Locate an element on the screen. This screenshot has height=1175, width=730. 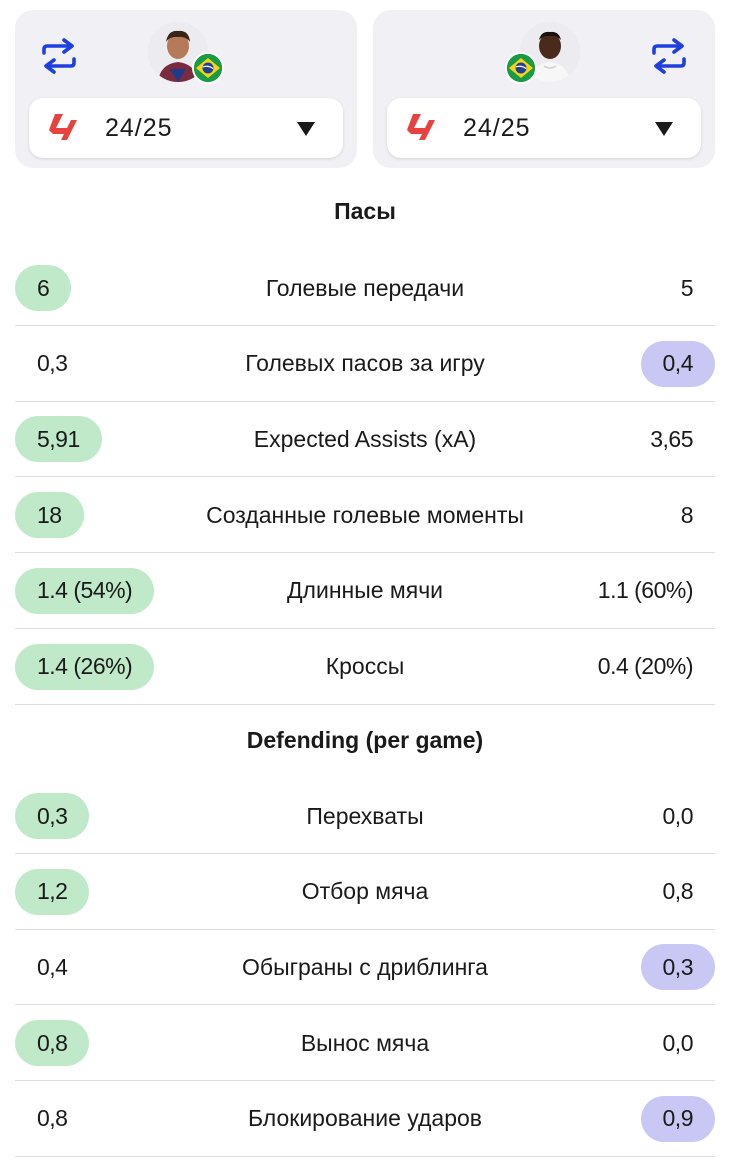
stat-value-left: 6 is located at coordinates (43, 288).